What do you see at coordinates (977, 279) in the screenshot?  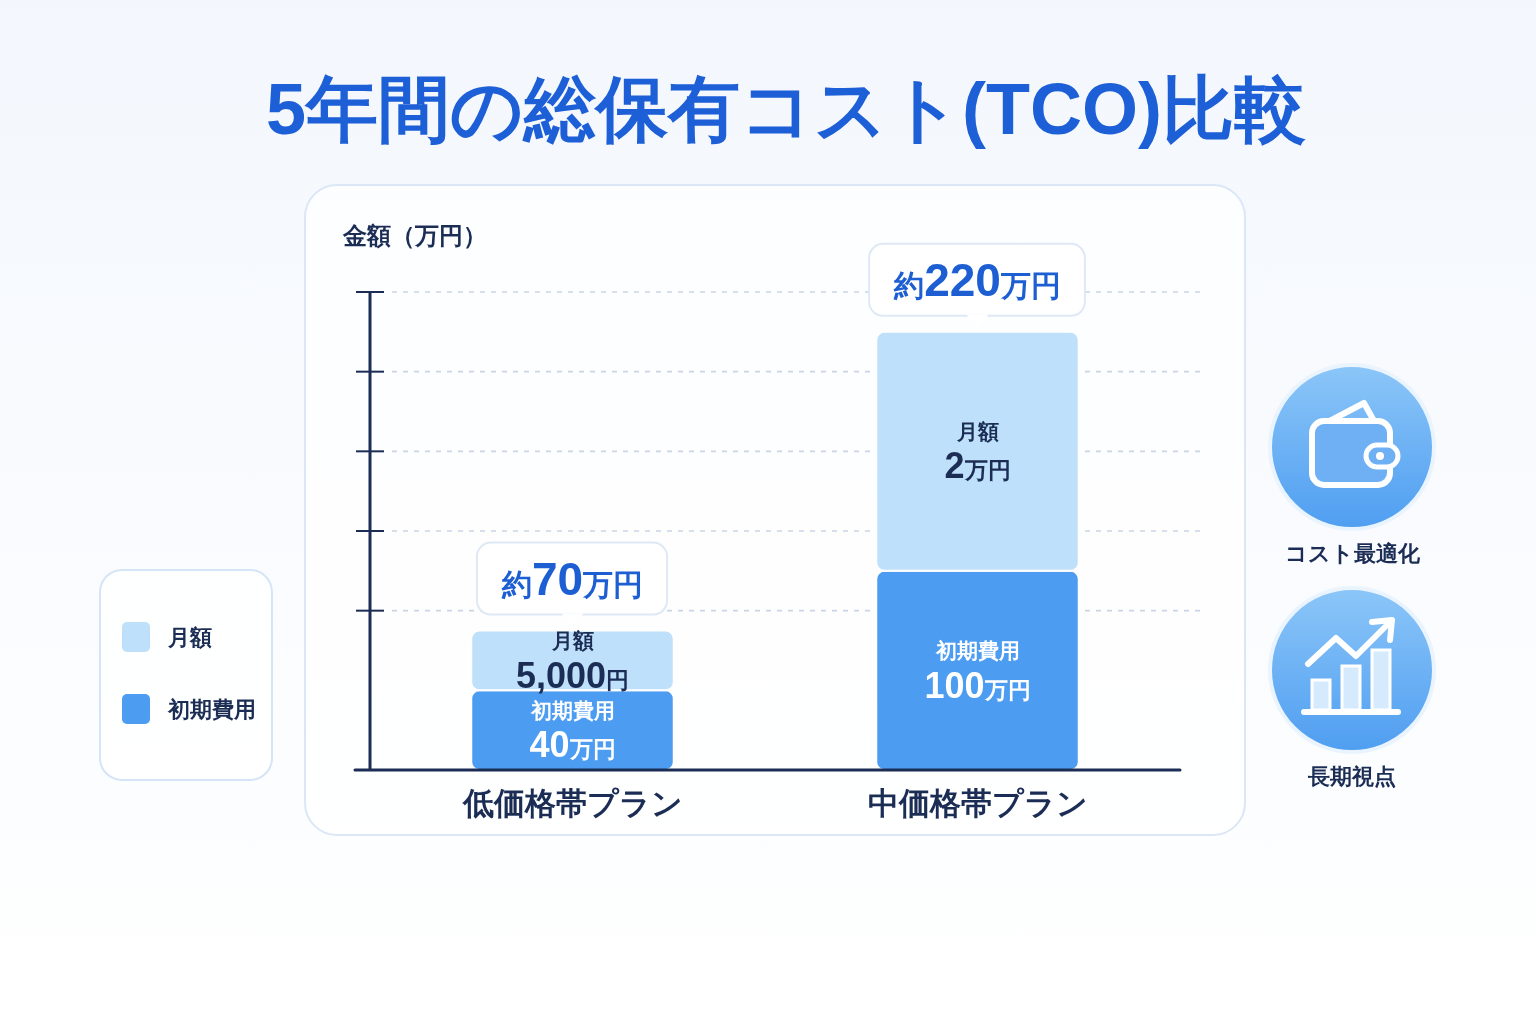 I see `total-label: 約220万円` at bounding box center [977, 279].